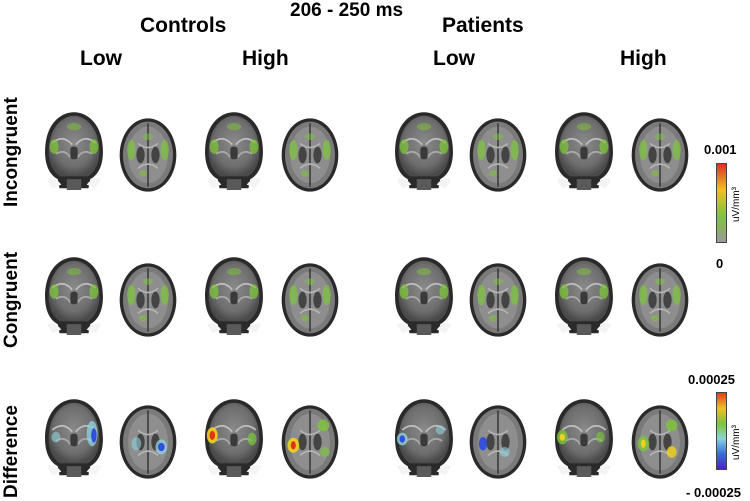 Image resolution: width=750 pixels, height=501 pixels. I want to click on colorbar-top-unit: uV/mm³, so click(736, 204).